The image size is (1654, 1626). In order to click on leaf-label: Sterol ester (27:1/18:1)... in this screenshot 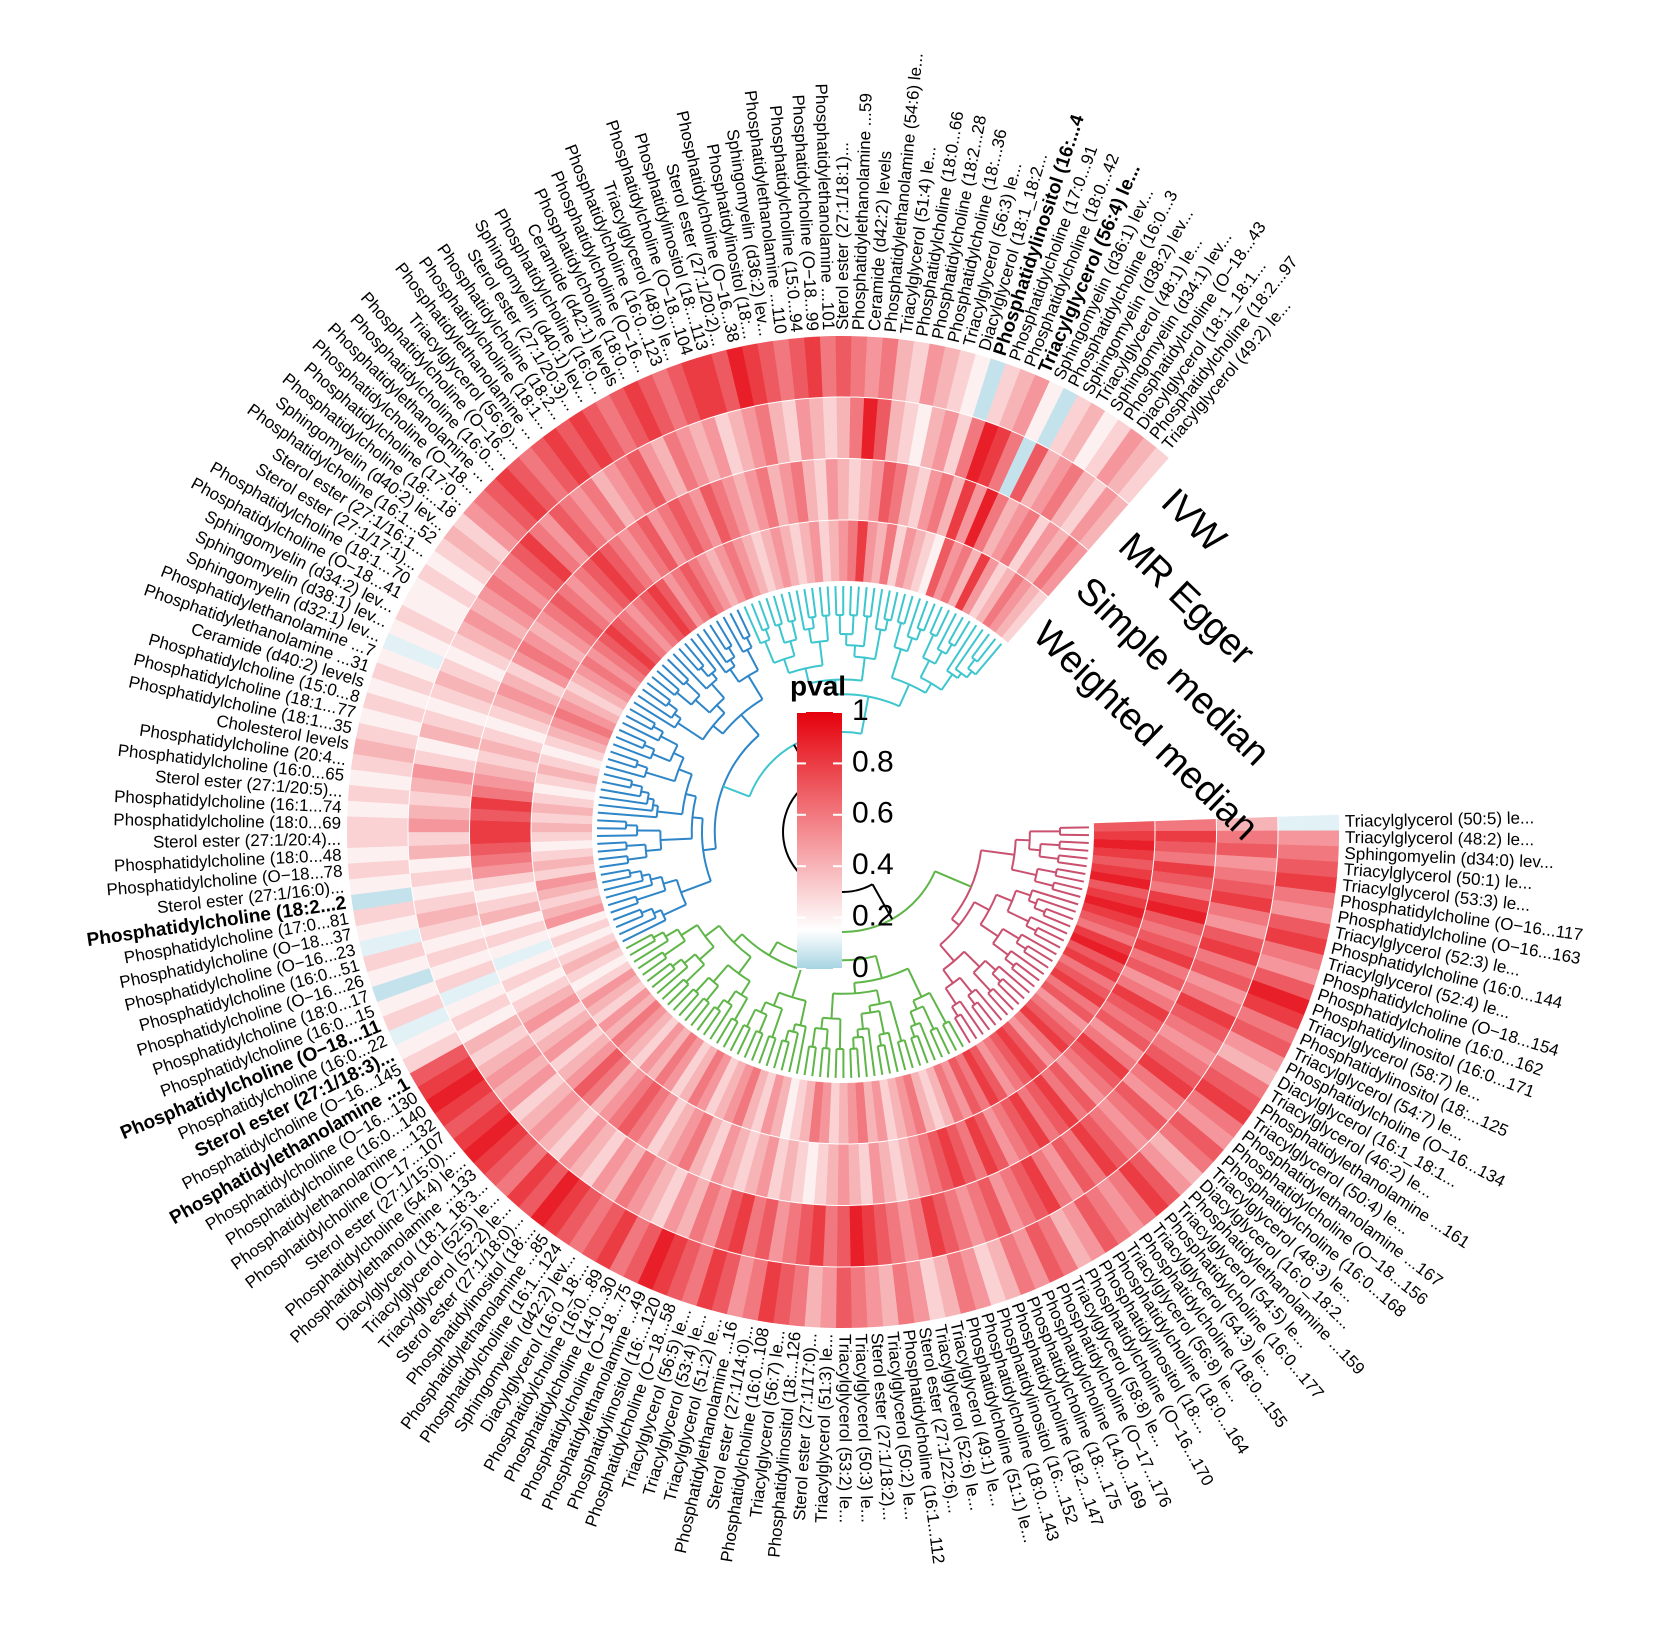, I will do `click(842, 236)`.